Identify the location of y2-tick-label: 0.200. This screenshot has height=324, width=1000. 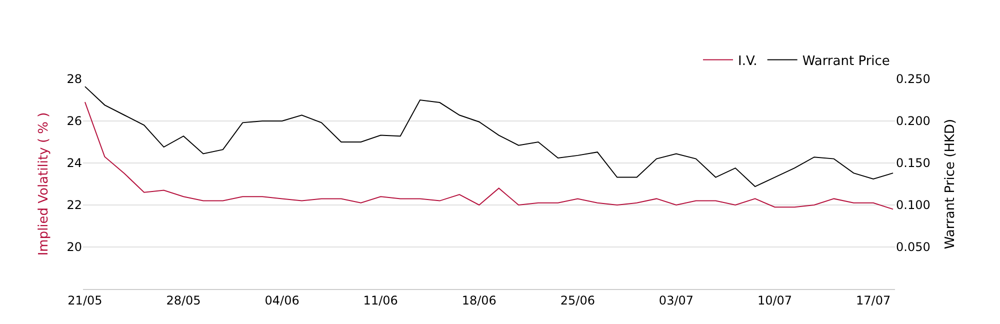
(913, 121).